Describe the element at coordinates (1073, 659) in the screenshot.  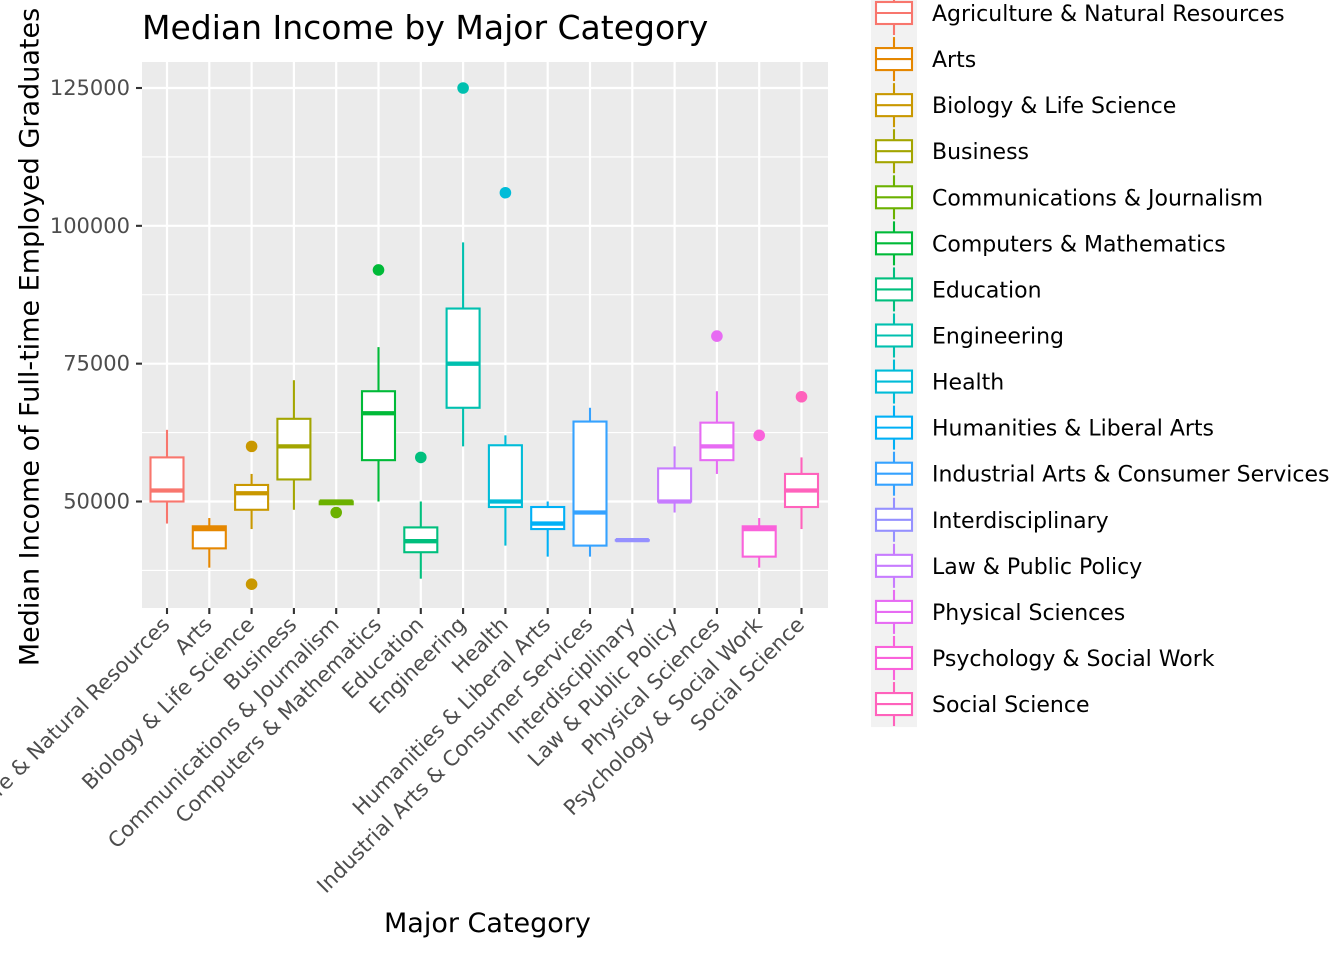
I see `legend-label: Psychology & Social Work` at that location.